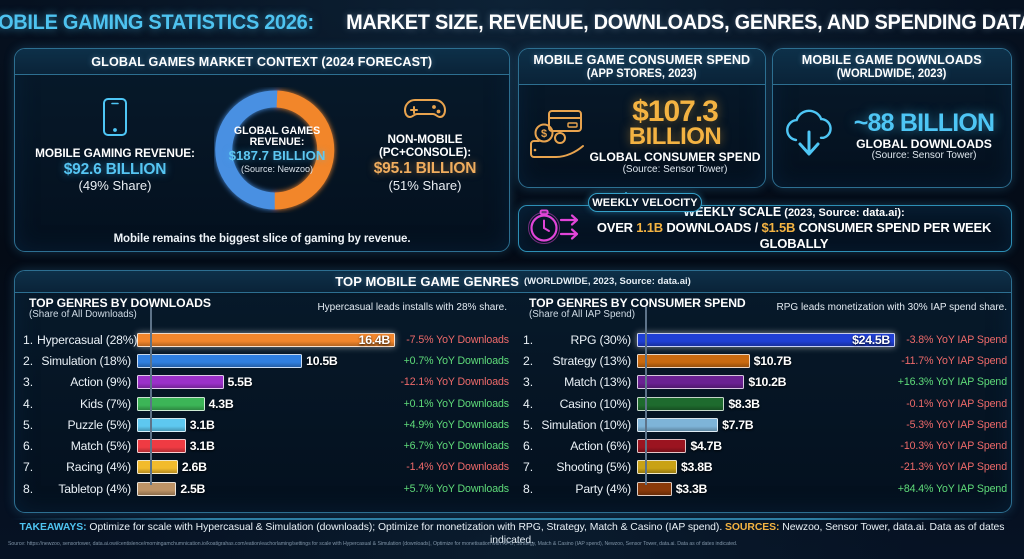  What do you see at coordinates (824, 445) in the screenshot?
I see `bar-track: $4.7B -10.3% YoY IAP Spend` at bounding box center [824, 445].